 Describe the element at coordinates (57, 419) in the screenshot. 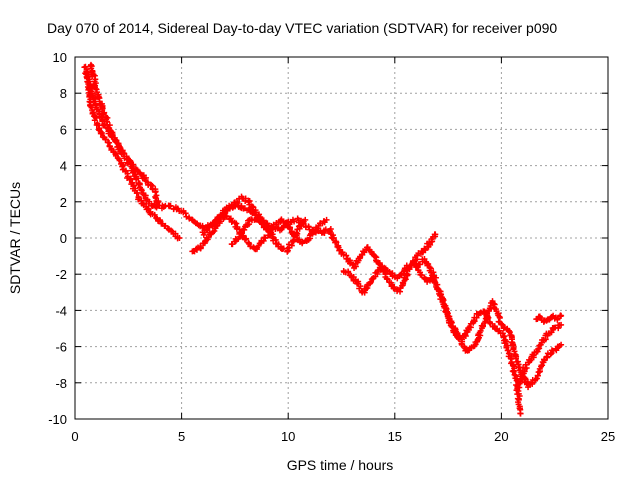

I see `y-tick-label: -10` at that location.